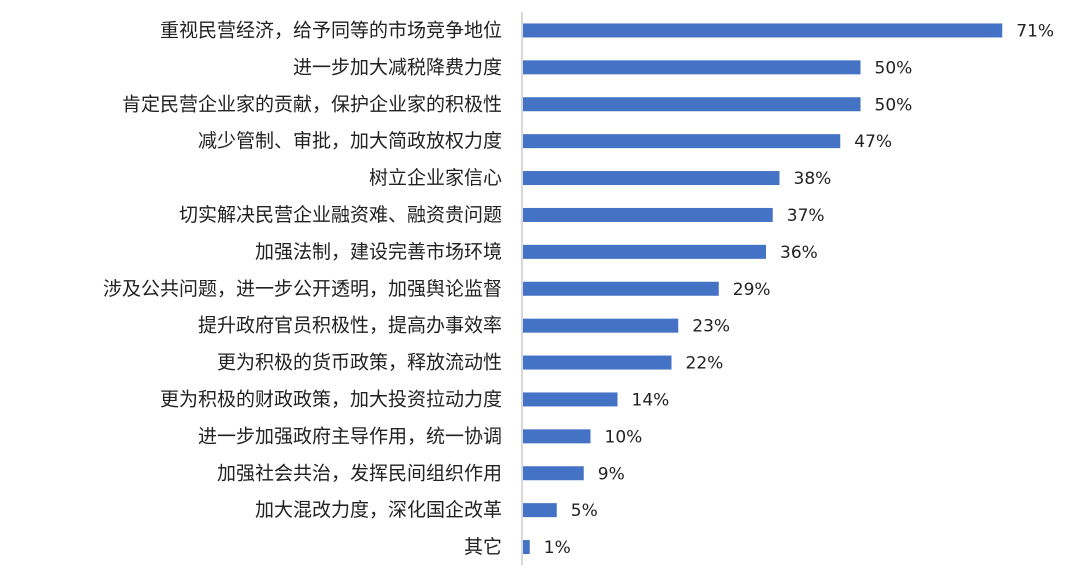 This screenshot has width=1080, height=572. I want to click on category-label: 更为积极的财政政策，加大投资拉动力度, so click(331, 399).